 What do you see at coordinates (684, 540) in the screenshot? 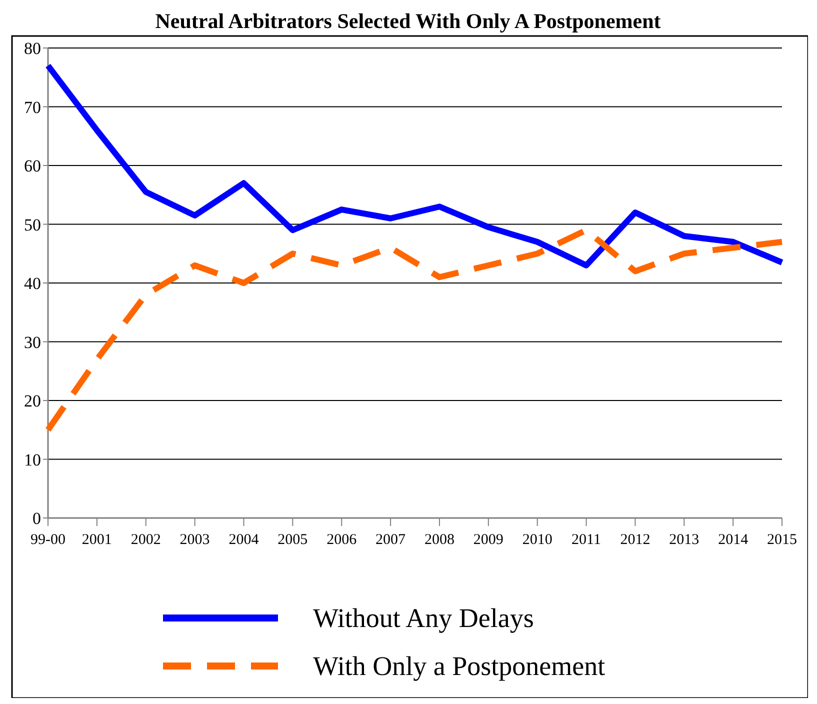
I see `x-tick-label: 2013` at bounding box center [684, 540].